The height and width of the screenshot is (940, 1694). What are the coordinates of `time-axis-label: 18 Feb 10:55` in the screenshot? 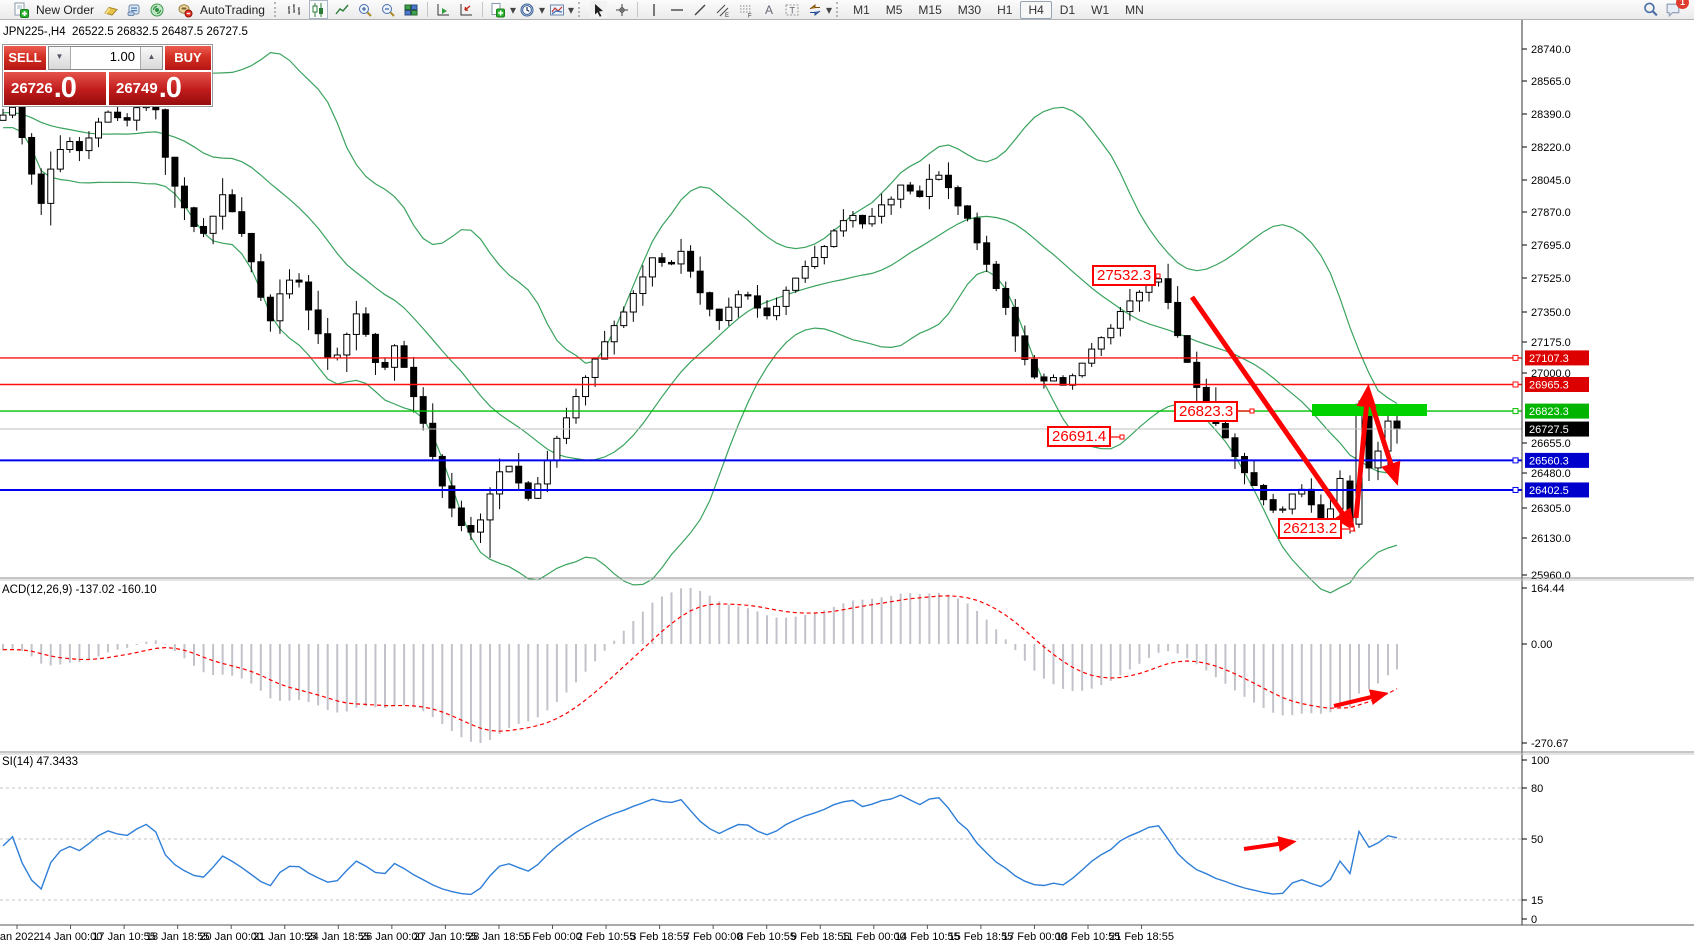 It's located at (1088, 935).